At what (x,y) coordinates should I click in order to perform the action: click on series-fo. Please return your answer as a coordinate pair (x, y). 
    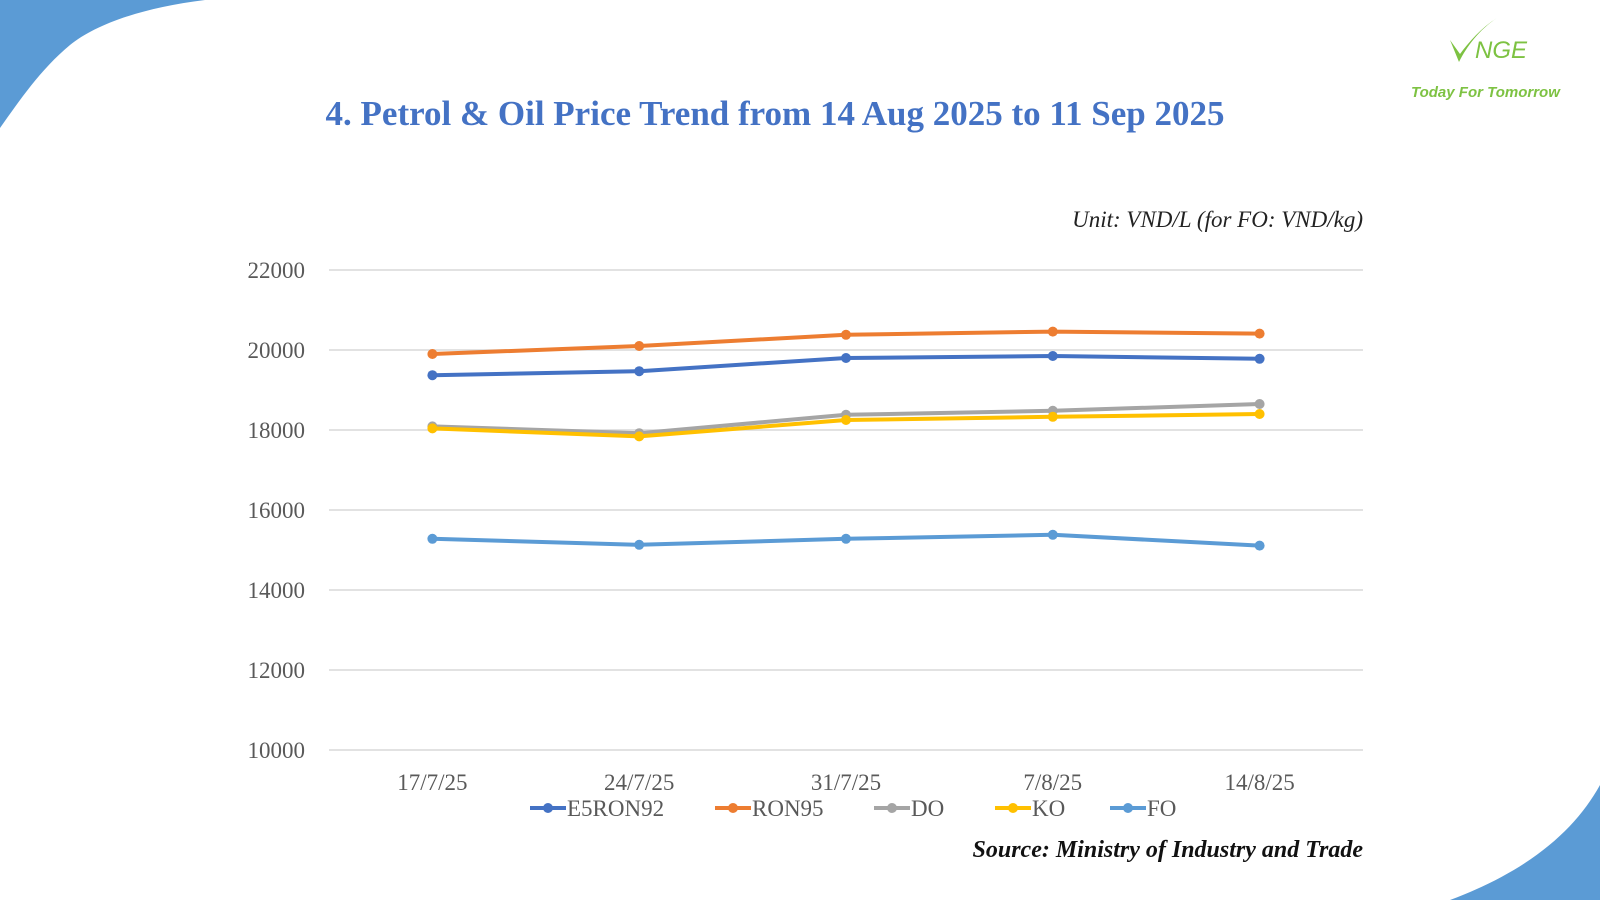
    Looking at the image, I should click on (846, 540).